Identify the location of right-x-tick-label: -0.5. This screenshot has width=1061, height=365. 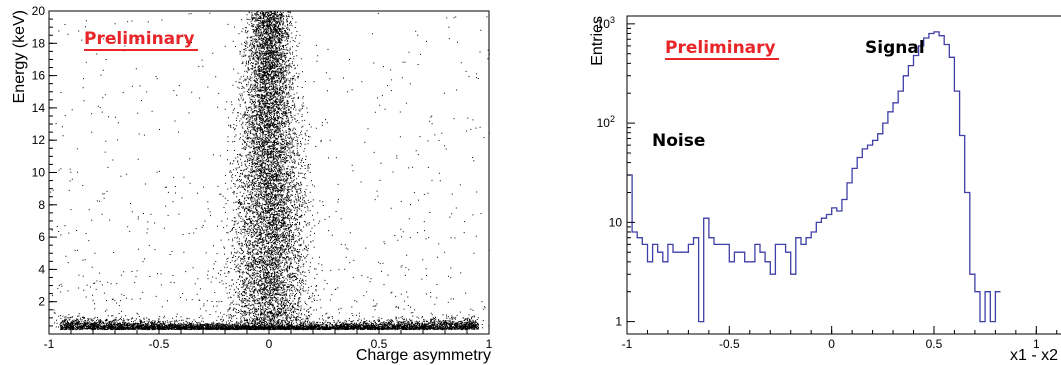
(729, 344).